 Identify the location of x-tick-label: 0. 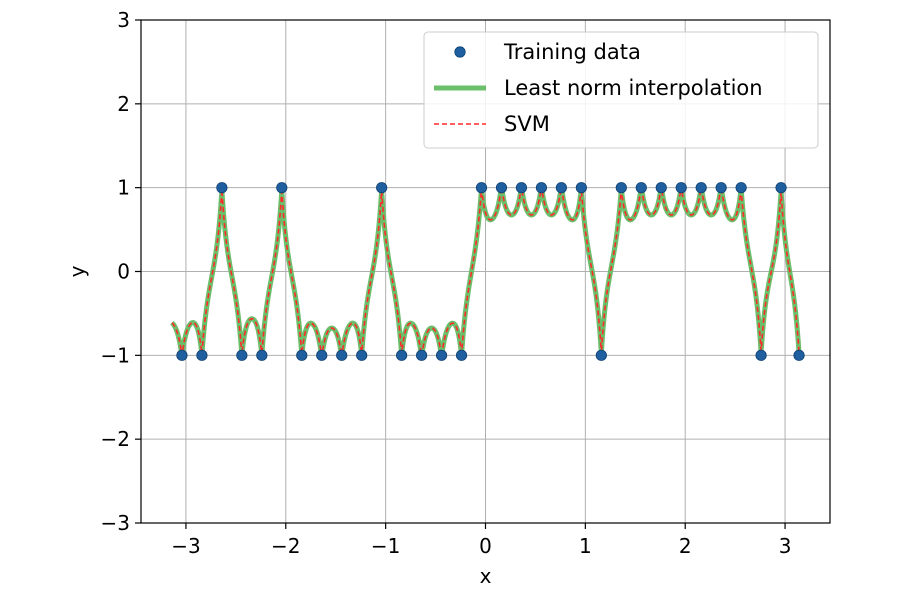
(485, 546).